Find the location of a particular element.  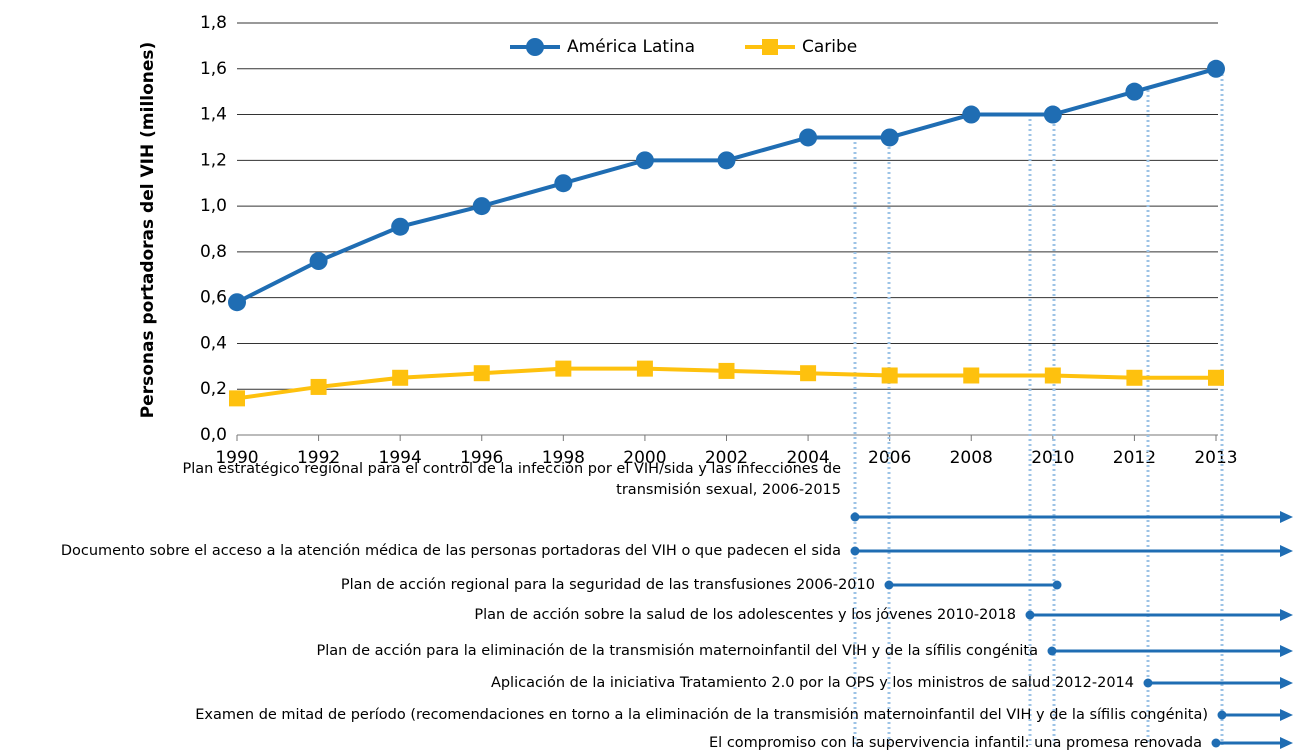

x-tick-label: 2002 is located at coordinates (726, 458).